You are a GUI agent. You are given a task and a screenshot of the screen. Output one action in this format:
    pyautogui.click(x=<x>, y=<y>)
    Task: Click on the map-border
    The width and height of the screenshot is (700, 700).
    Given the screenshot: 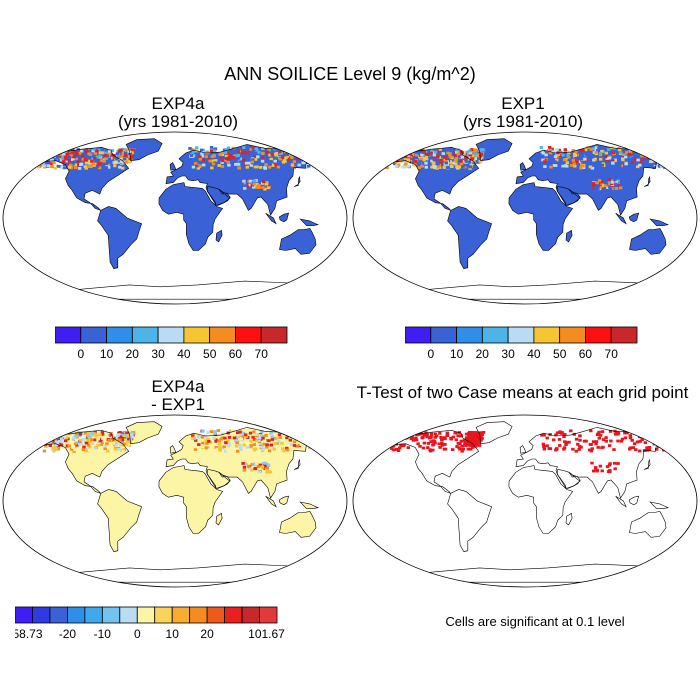 What is the action you would take?
    pyautogui.click(x=175, y=218)
    